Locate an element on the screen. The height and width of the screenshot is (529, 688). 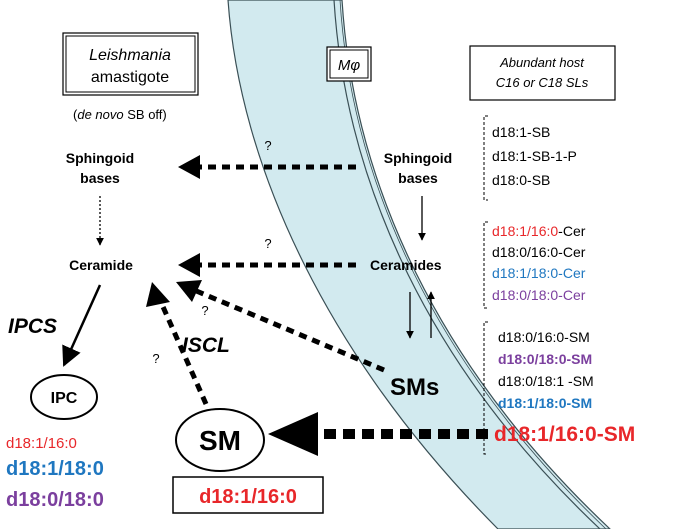
ipc-species-purple: d18:0/18:0 is located at coordinates (55, 500).